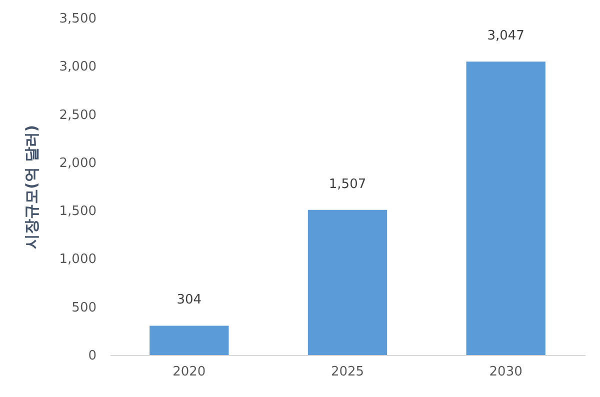 The width and height of the screenshot is (600, 397). Describe the element at coordinates (347, 372) in the screenshot. I see `x-tick-label: 2025` at that location.